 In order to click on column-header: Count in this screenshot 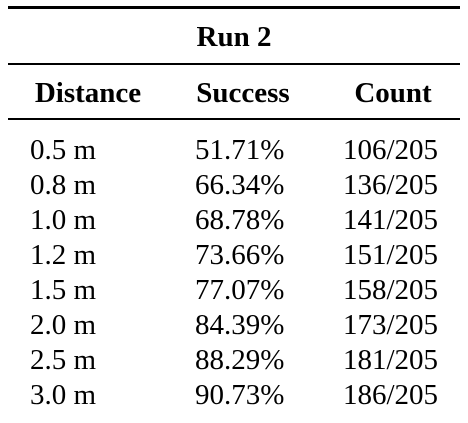, I will do `click(393, 93)`.